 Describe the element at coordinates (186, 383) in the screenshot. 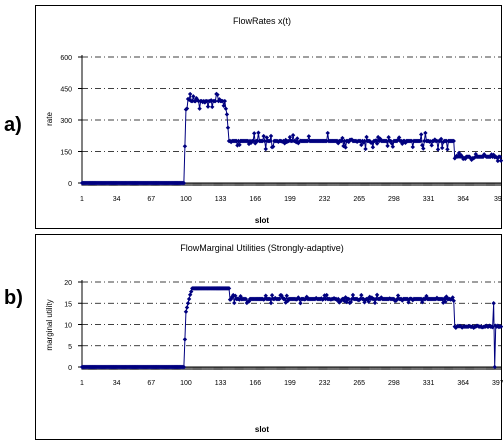

I see `chart-b-x-tick-label: 100` at that location.